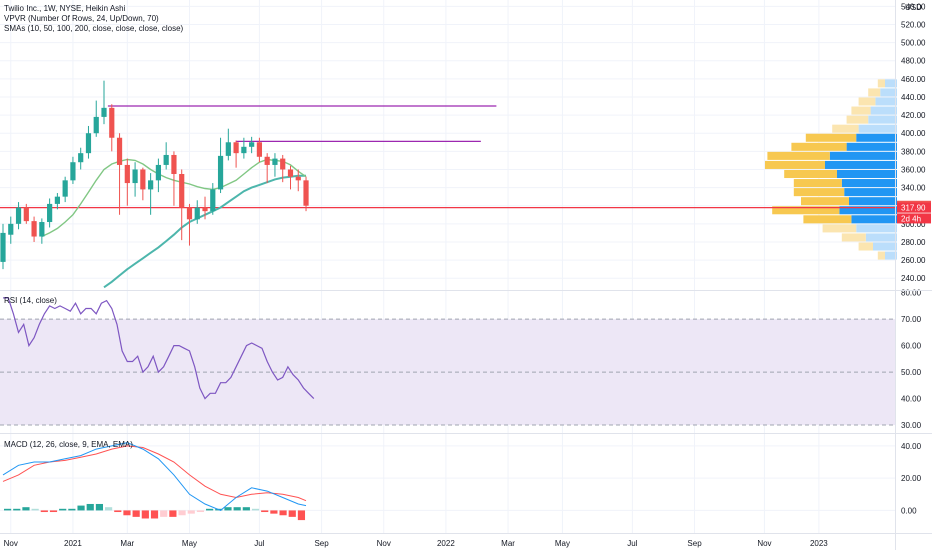 Image resolution: width=932 pixels, height=550 pixels. I want to click on macd-tick-label: 40.00, so click(911, 446).